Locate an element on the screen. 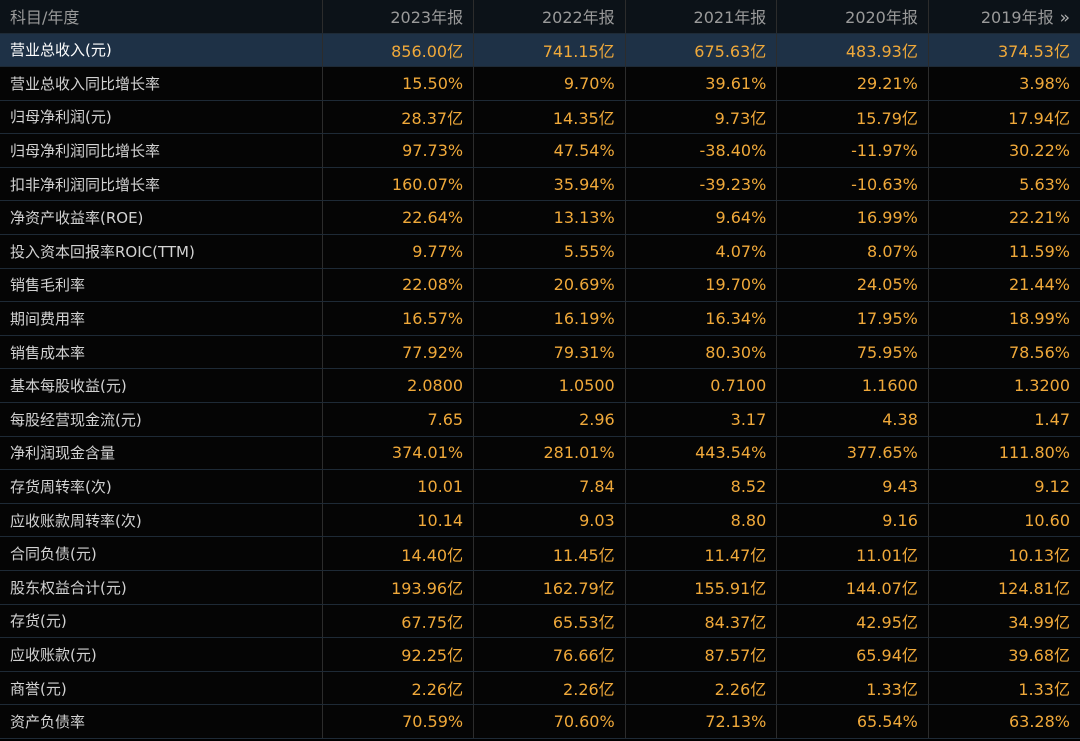 The image size is (1080, 741). value-cell: 70.60% is located at coordinates (549, 721).